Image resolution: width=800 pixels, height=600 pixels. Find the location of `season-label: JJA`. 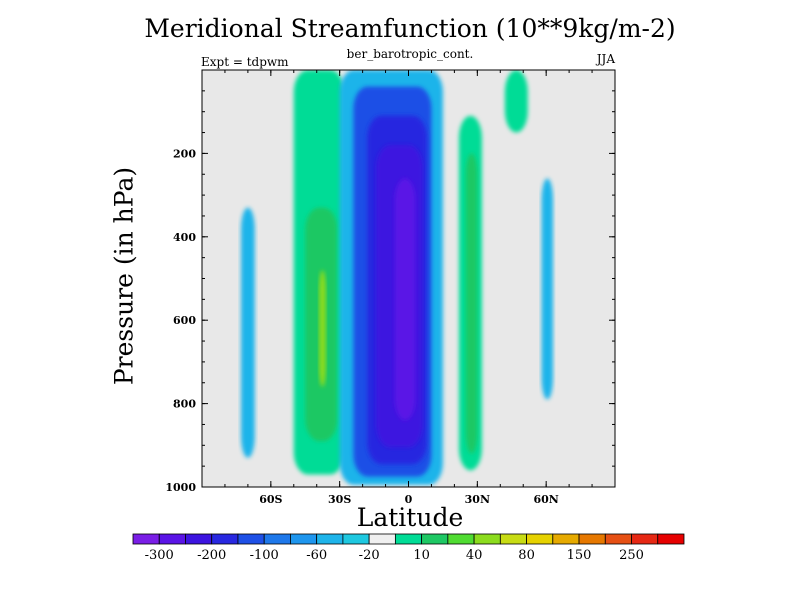

season-label: JJA is located at coordinates (605, 59).